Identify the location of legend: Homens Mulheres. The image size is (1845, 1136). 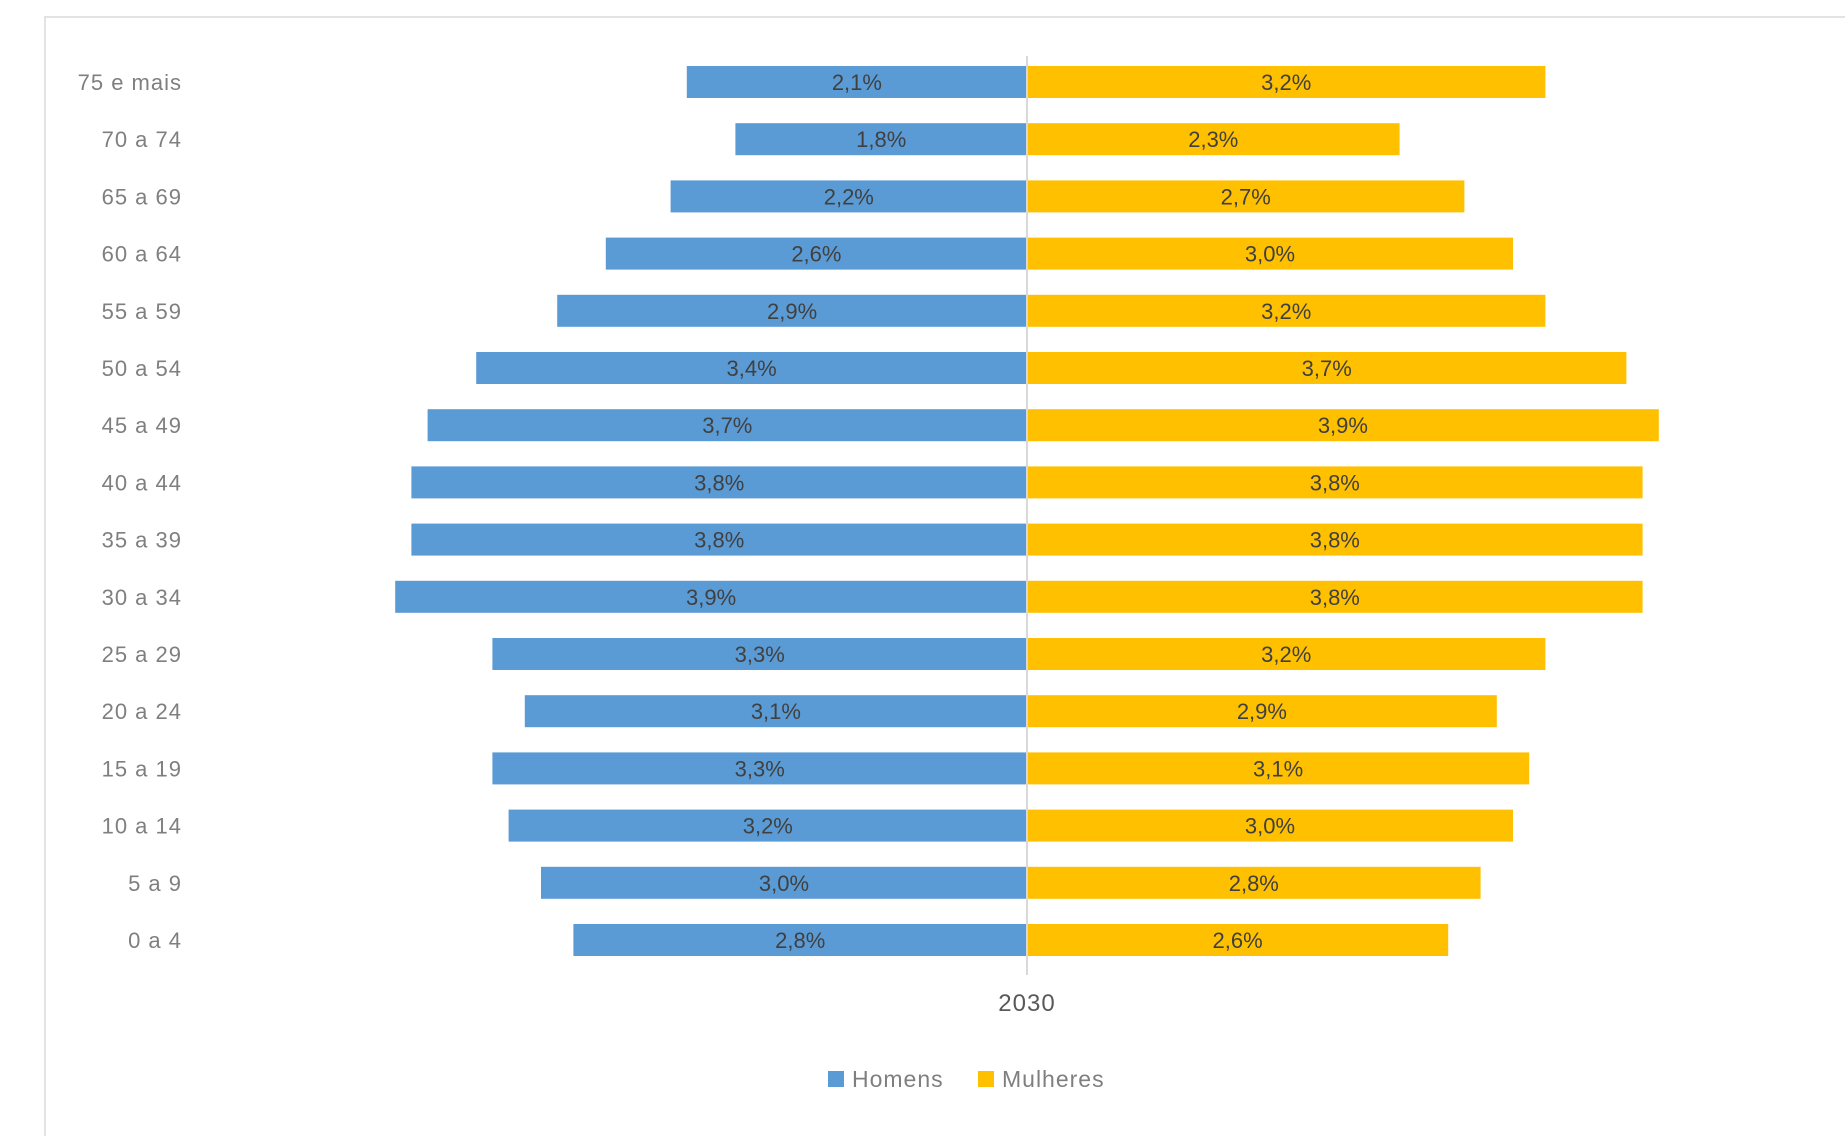
(966, 1079).